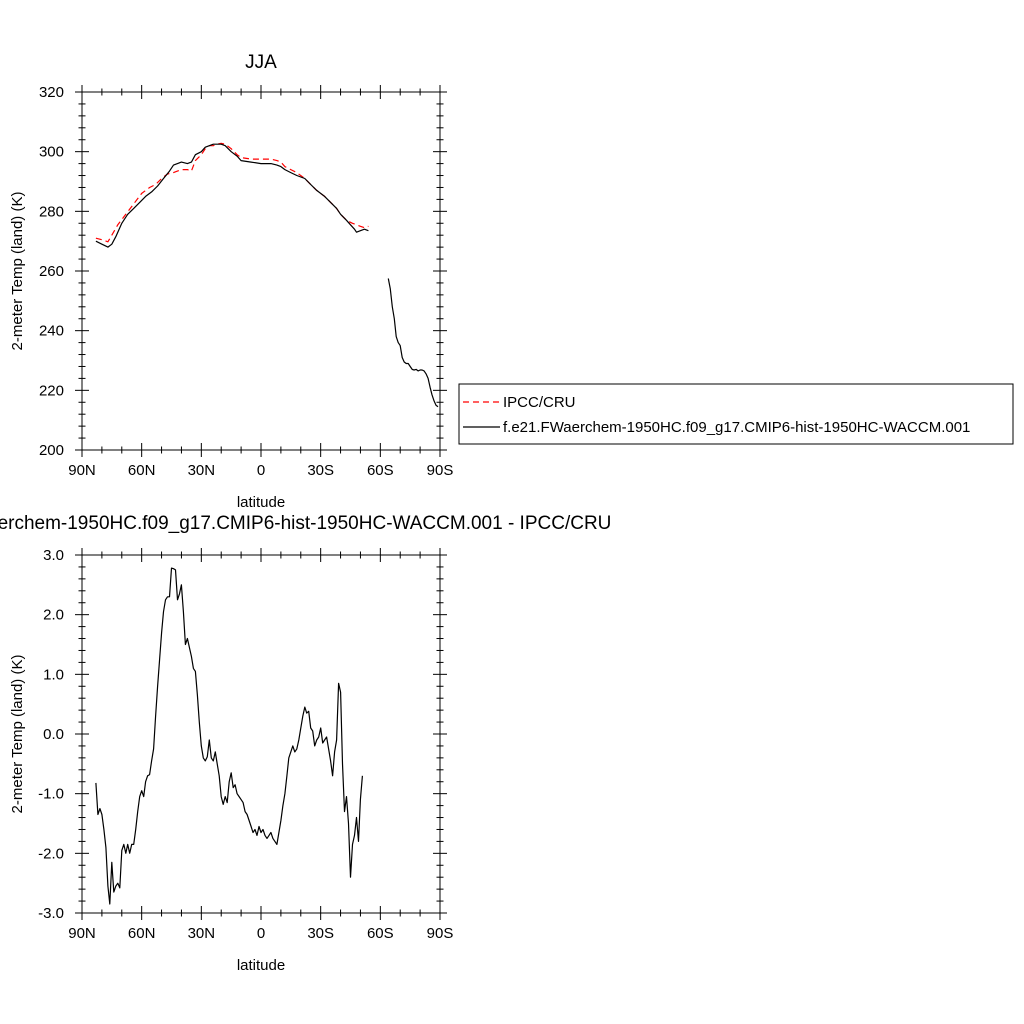  Describe the element at coordinates (51, 271) in the screenshot. I see `top-y-tick-label: 260` at that location.